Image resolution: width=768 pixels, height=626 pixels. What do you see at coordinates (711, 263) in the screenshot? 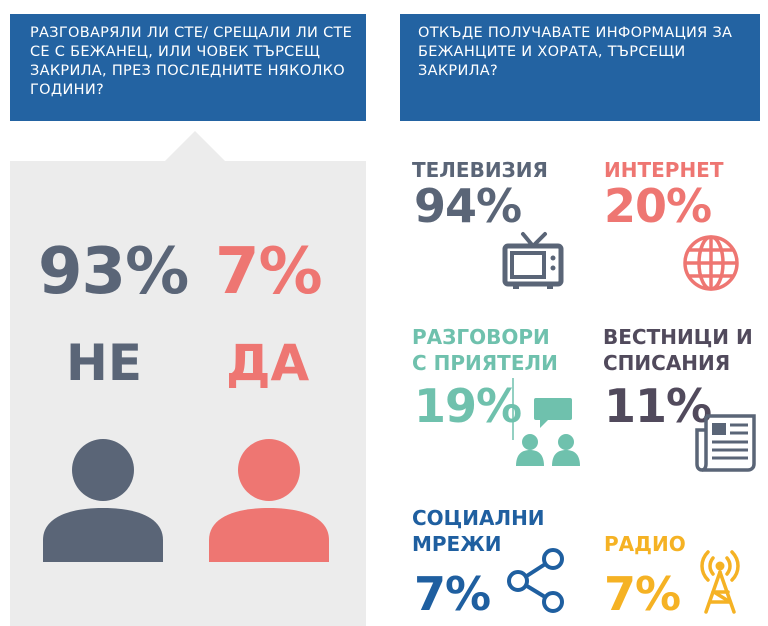
I see `globe-icon` at bounding box center [711, 263].